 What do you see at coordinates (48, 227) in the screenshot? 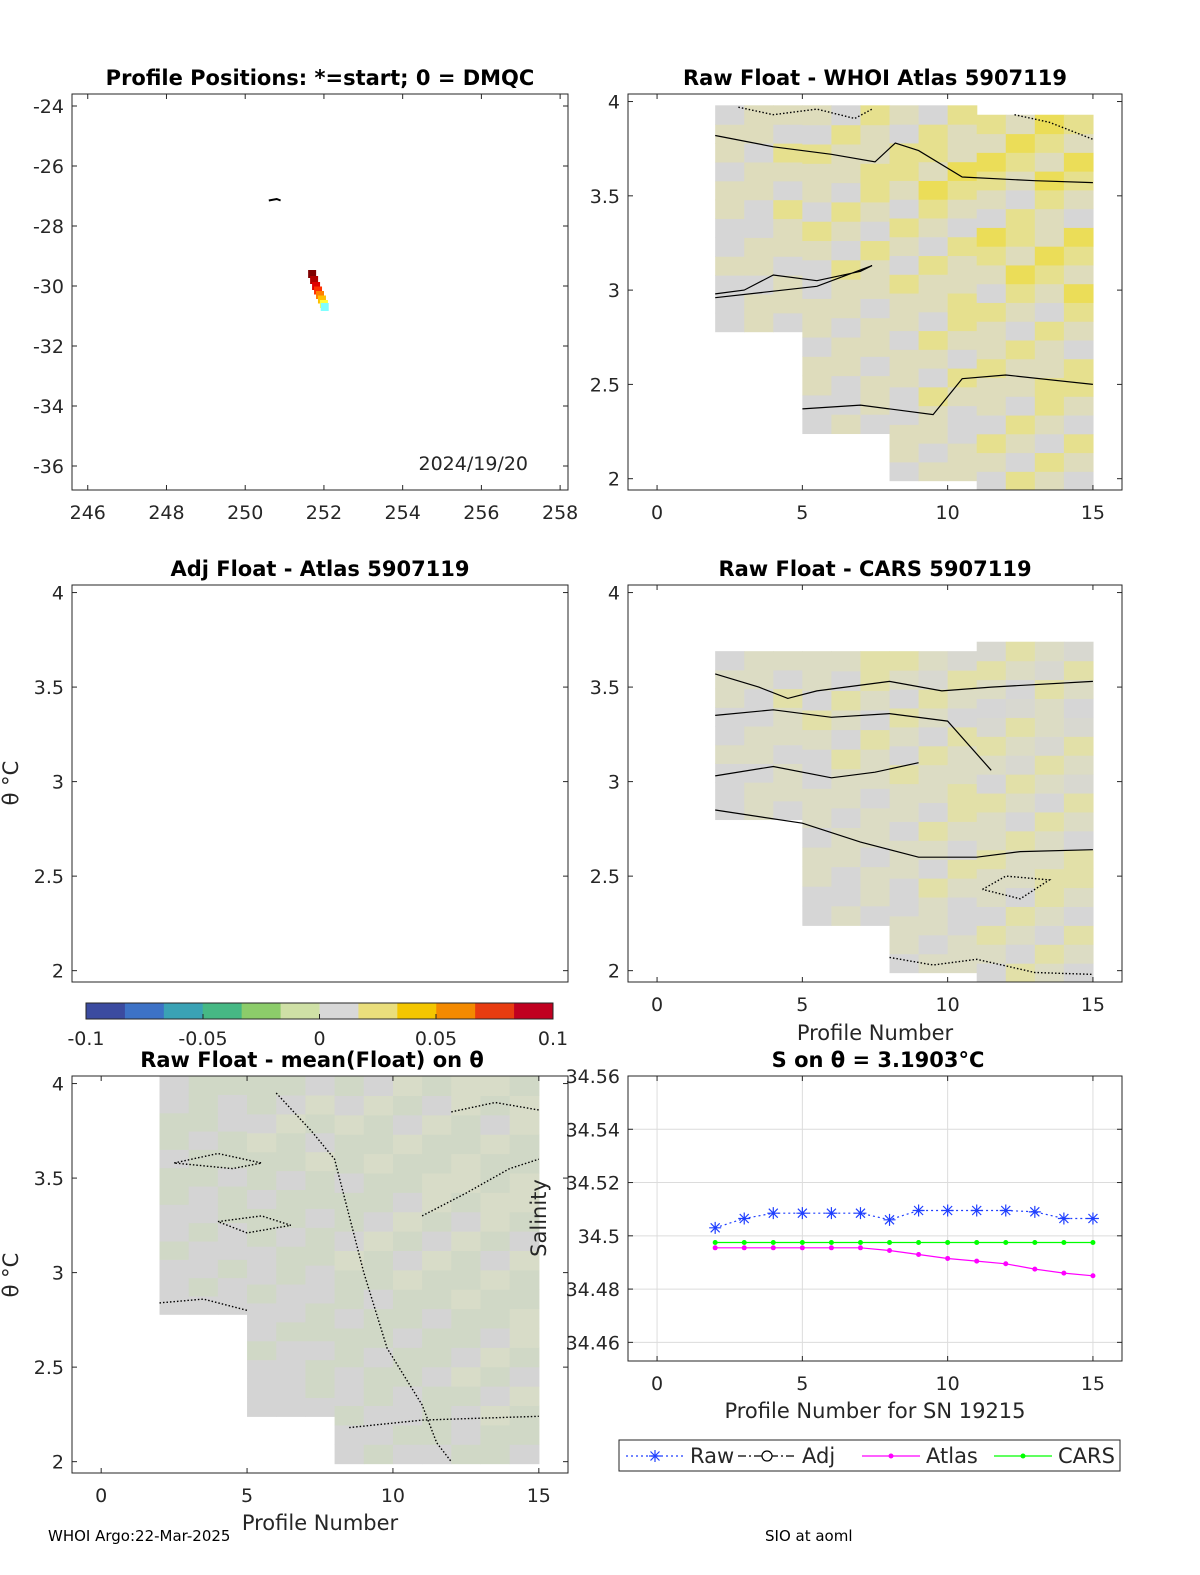
I see `positions-ytick-label: -28` at bounding box center [48, 227].